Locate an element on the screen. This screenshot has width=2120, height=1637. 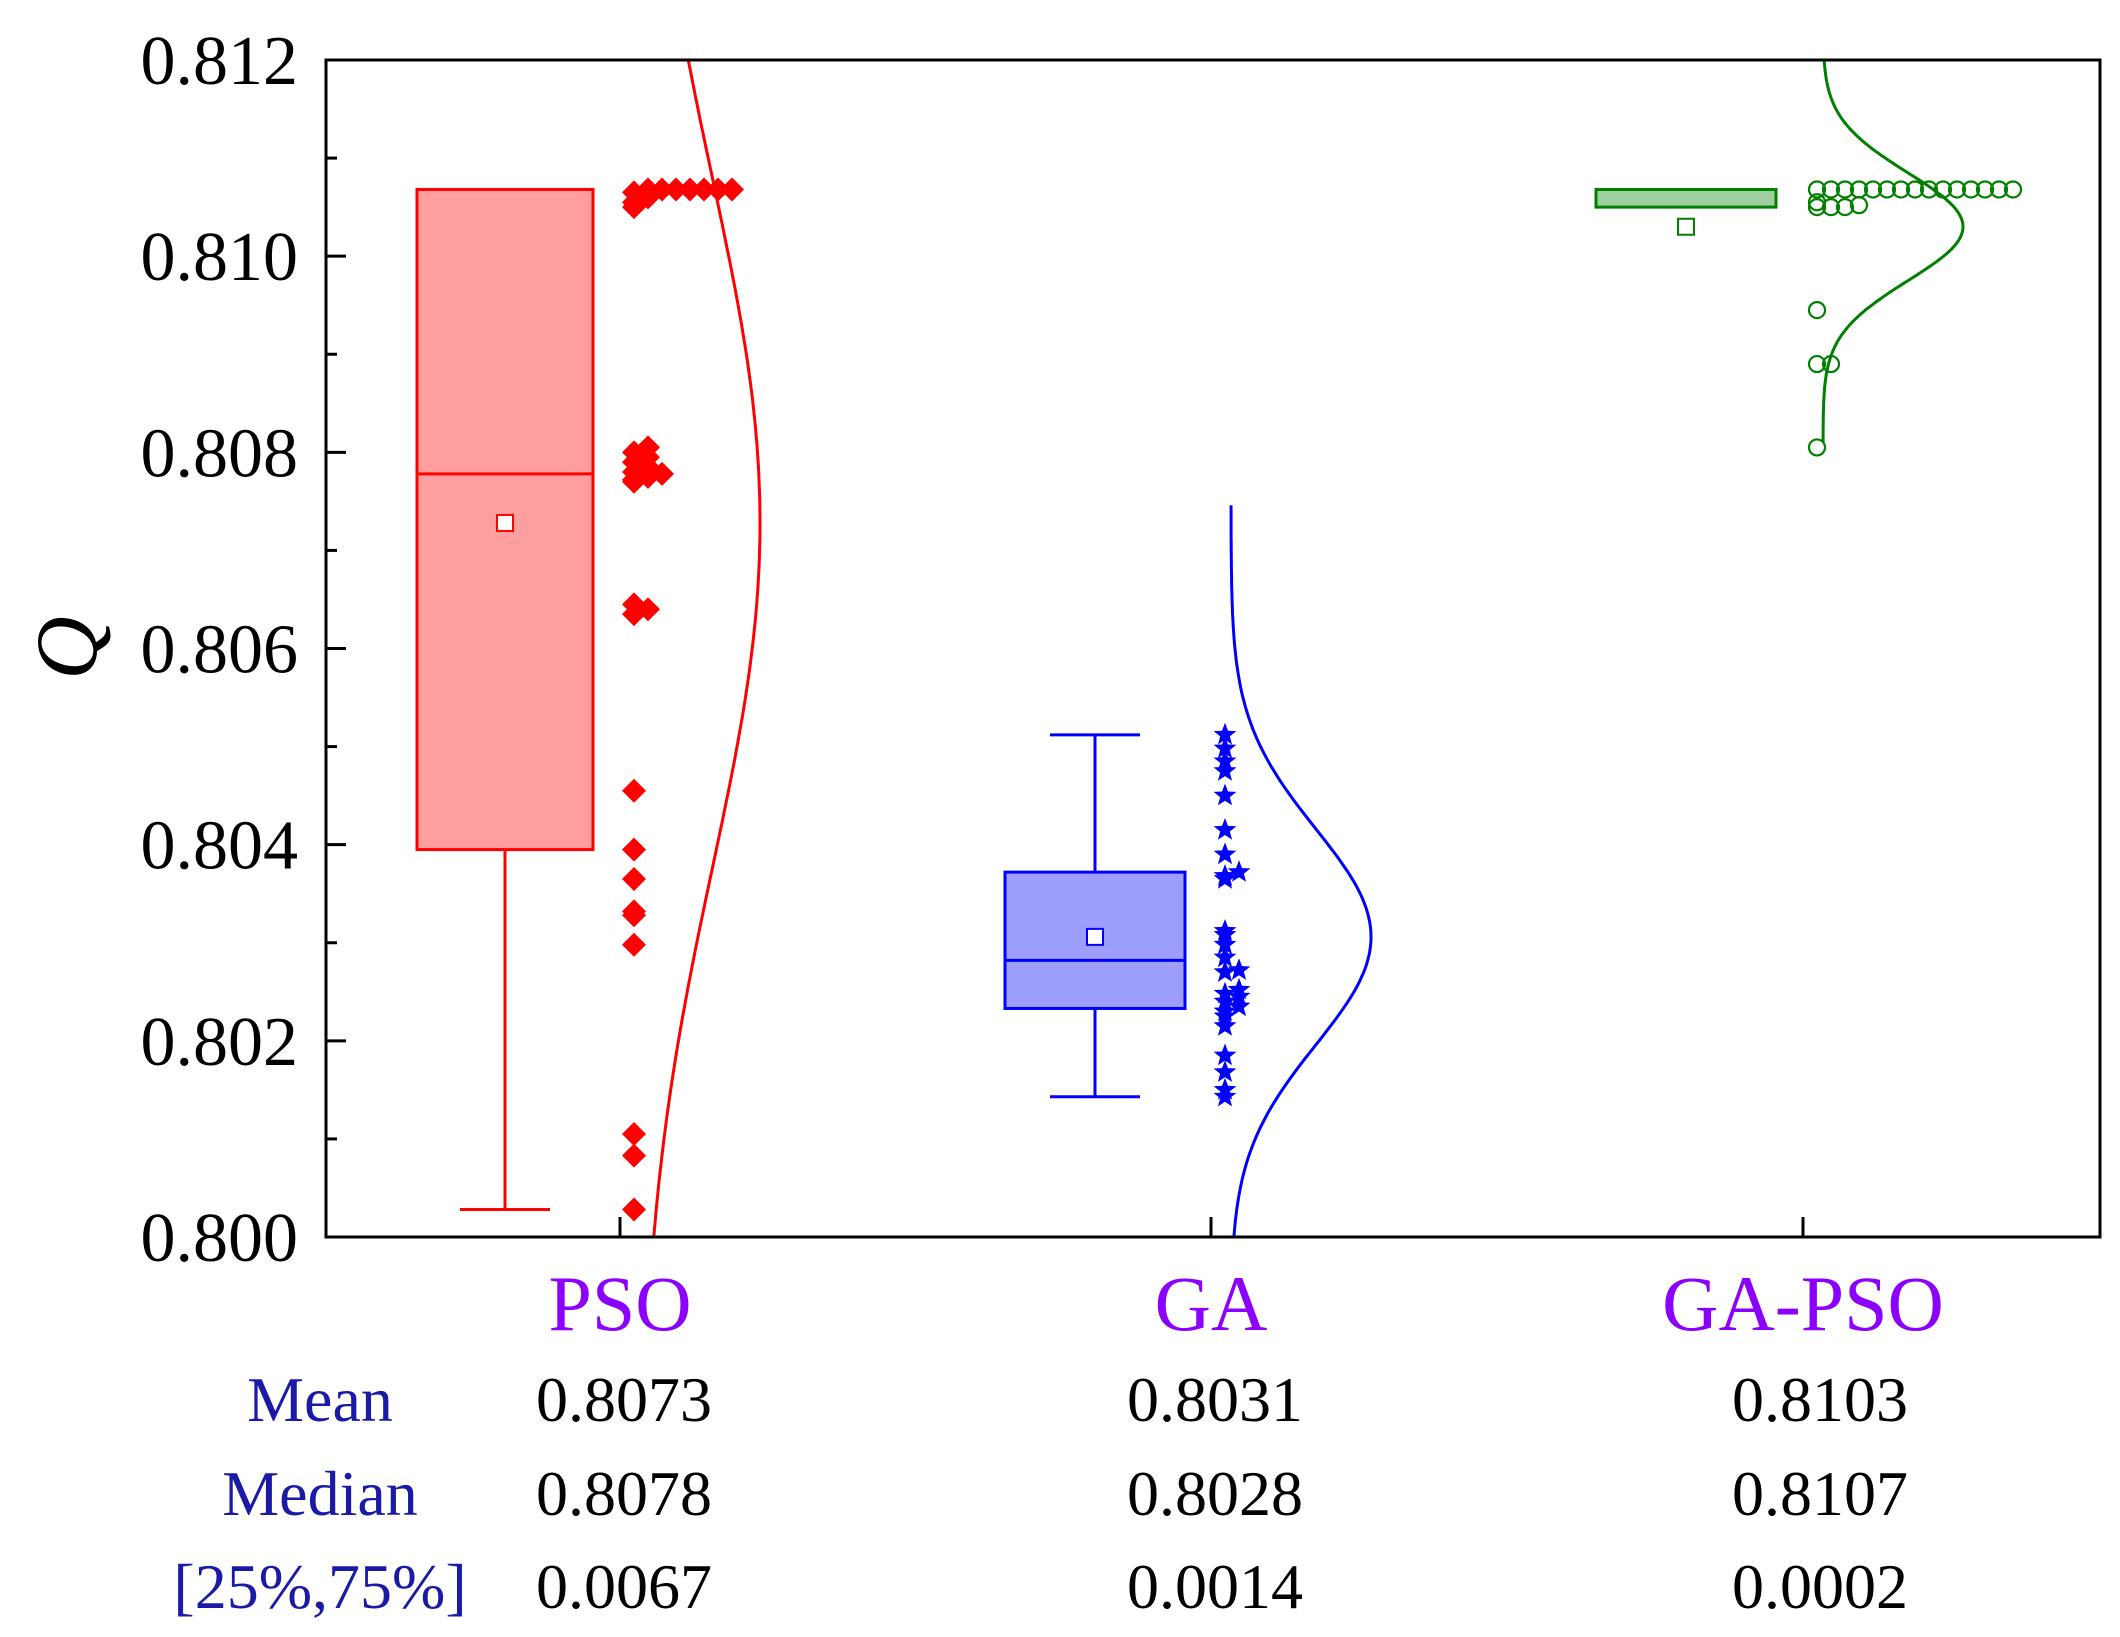
stat-value: 0.8078 is located at coordinates (624, 1493).